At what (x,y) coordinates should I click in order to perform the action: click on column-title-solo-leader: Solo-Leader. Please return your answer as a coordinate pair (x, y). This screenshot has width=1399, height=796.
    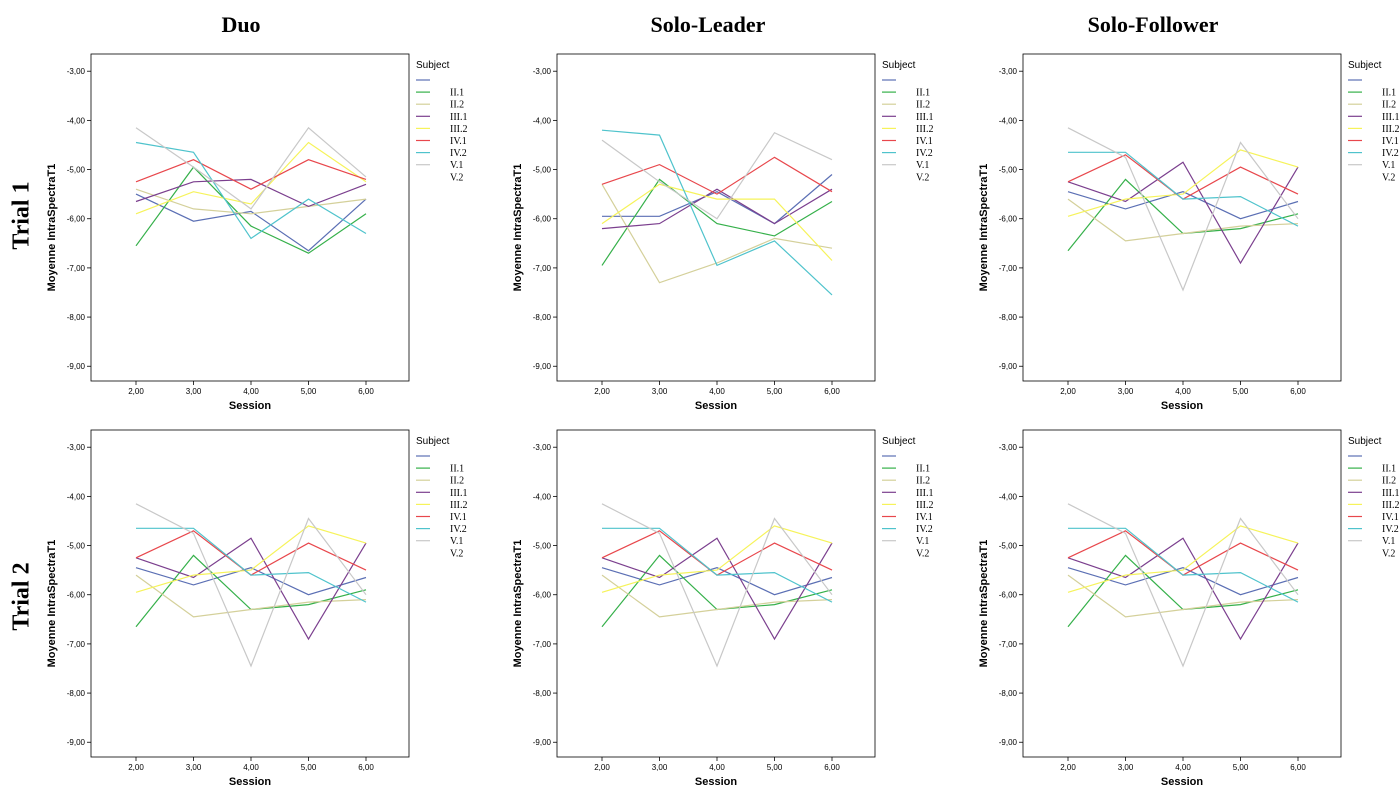
    Looking at the image, I should click on (708, 24).